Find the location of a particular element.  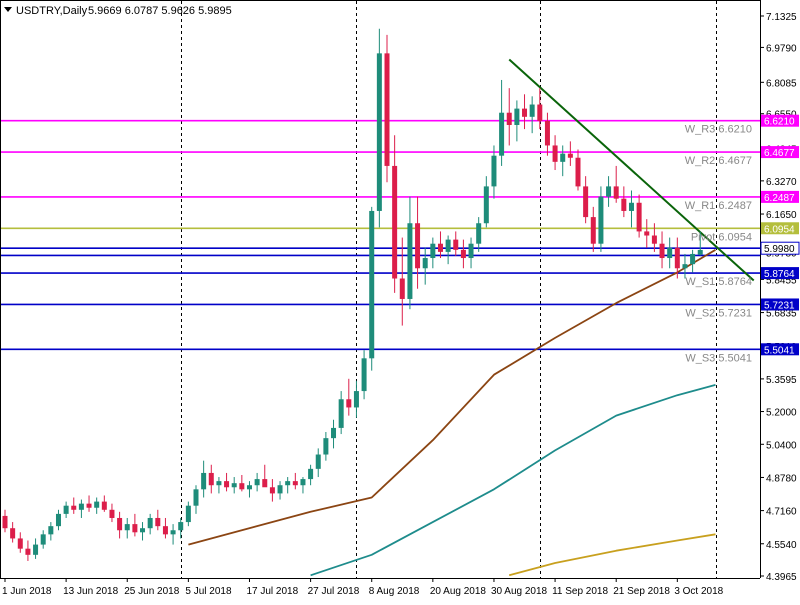

axis-tag-pivot: 6.0954 is located at coordinates (779, 229).